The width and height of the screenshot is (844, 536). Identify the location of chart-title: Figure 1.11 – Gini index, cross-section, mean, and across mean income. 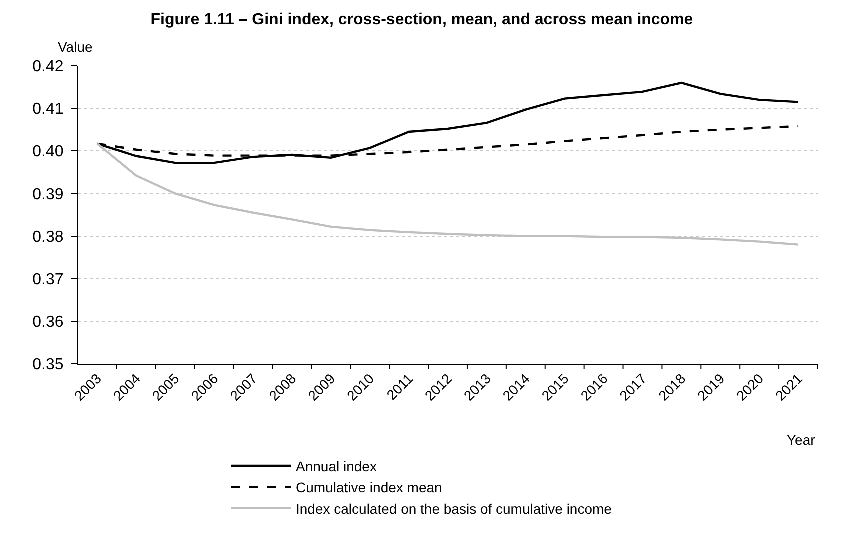
(422, 20).